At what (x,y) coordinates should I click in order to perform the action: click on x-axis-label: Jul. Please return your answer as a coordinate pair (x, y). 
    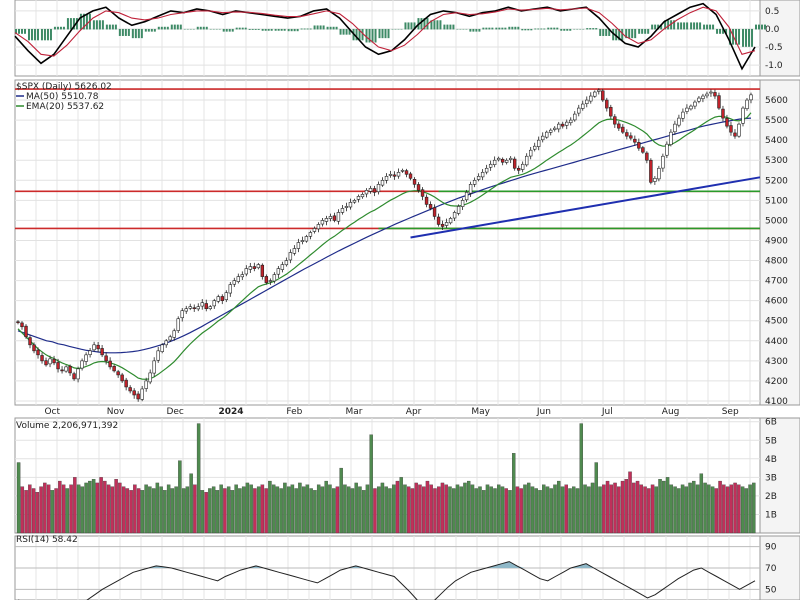
    Looking at the image, I should click on (607, 412).